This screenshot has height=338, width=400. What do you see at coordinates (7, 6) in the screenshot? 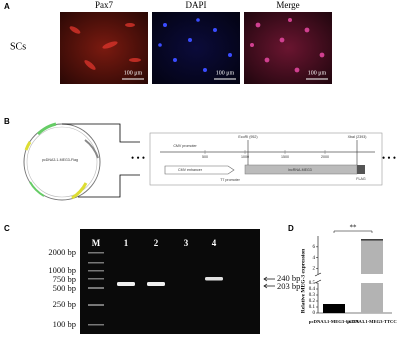
I see `panel-label: A` at bounding box center [7, 6].